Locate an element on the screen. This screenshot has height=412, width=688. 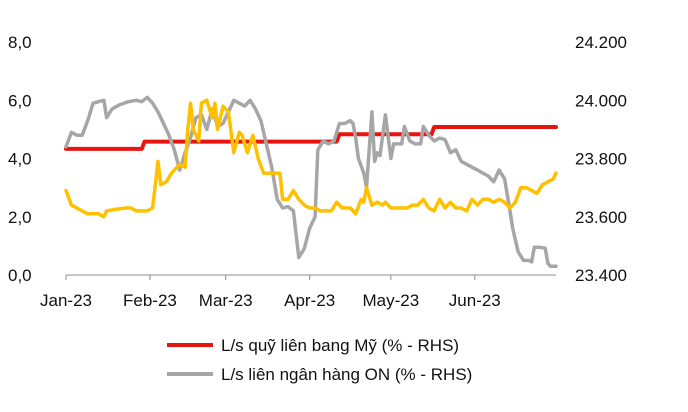
x-tick-label: Mar-23 is located at coordinates (226, 300).